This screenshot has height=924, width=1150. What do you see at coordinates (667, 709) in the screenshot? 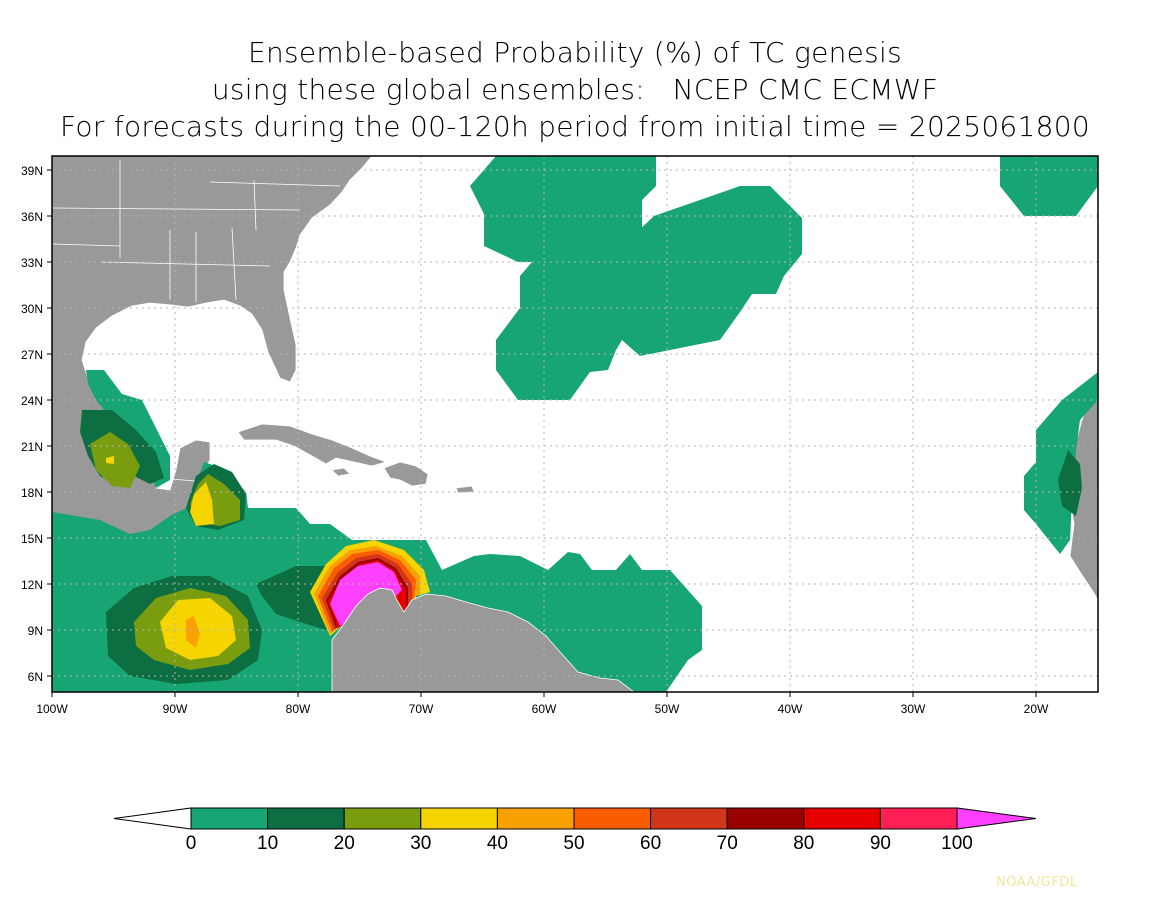
I see `lon-label: 50W` at bounding box center [667, 709].